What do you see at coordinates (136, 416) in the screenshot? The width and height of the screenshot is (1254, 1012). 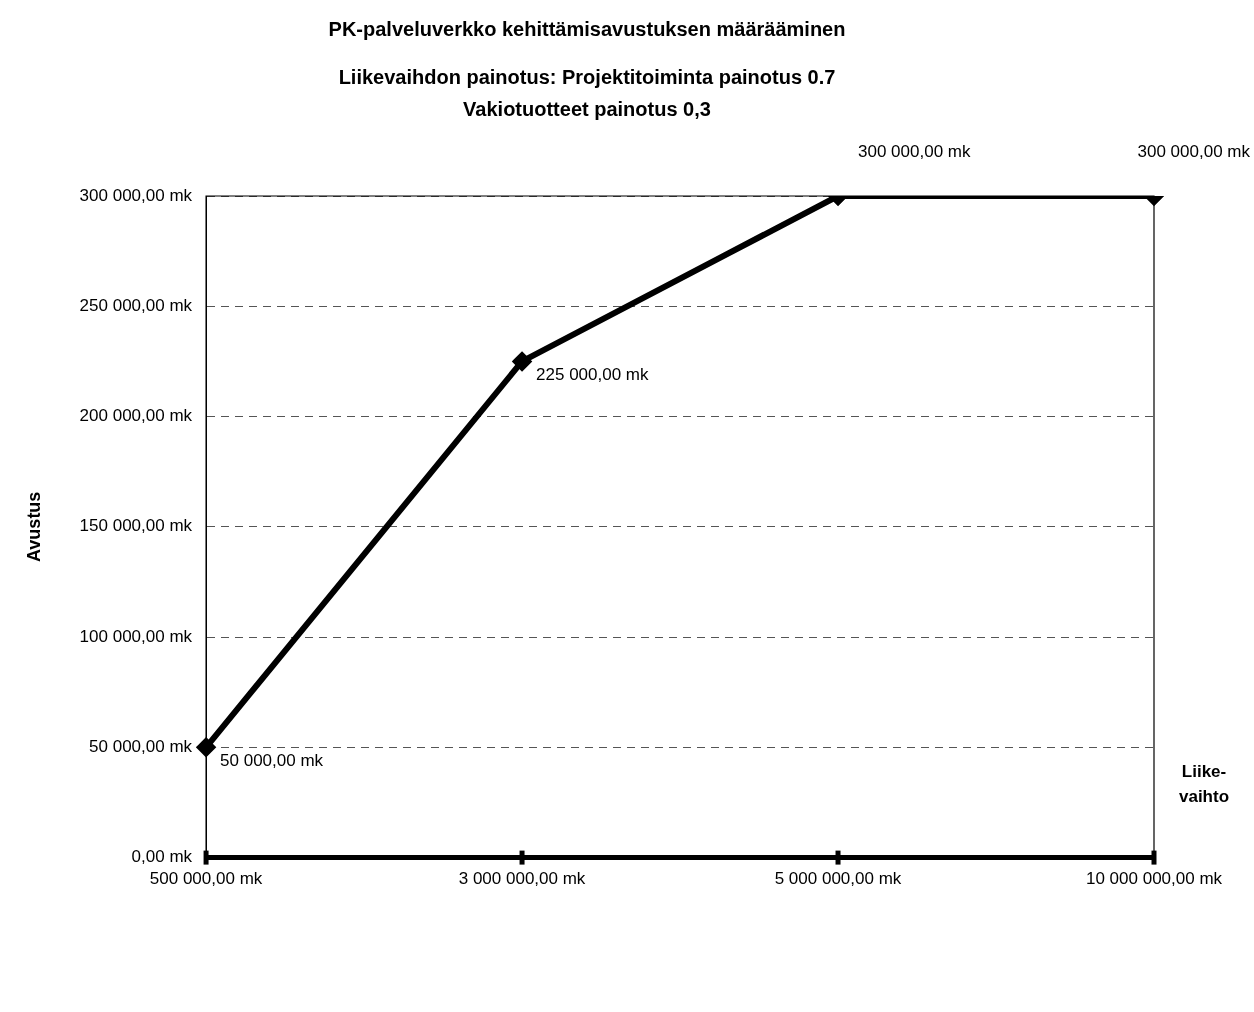 I see `y-tick-label: 200 000,00 mk` at bounding box center [136, 416].